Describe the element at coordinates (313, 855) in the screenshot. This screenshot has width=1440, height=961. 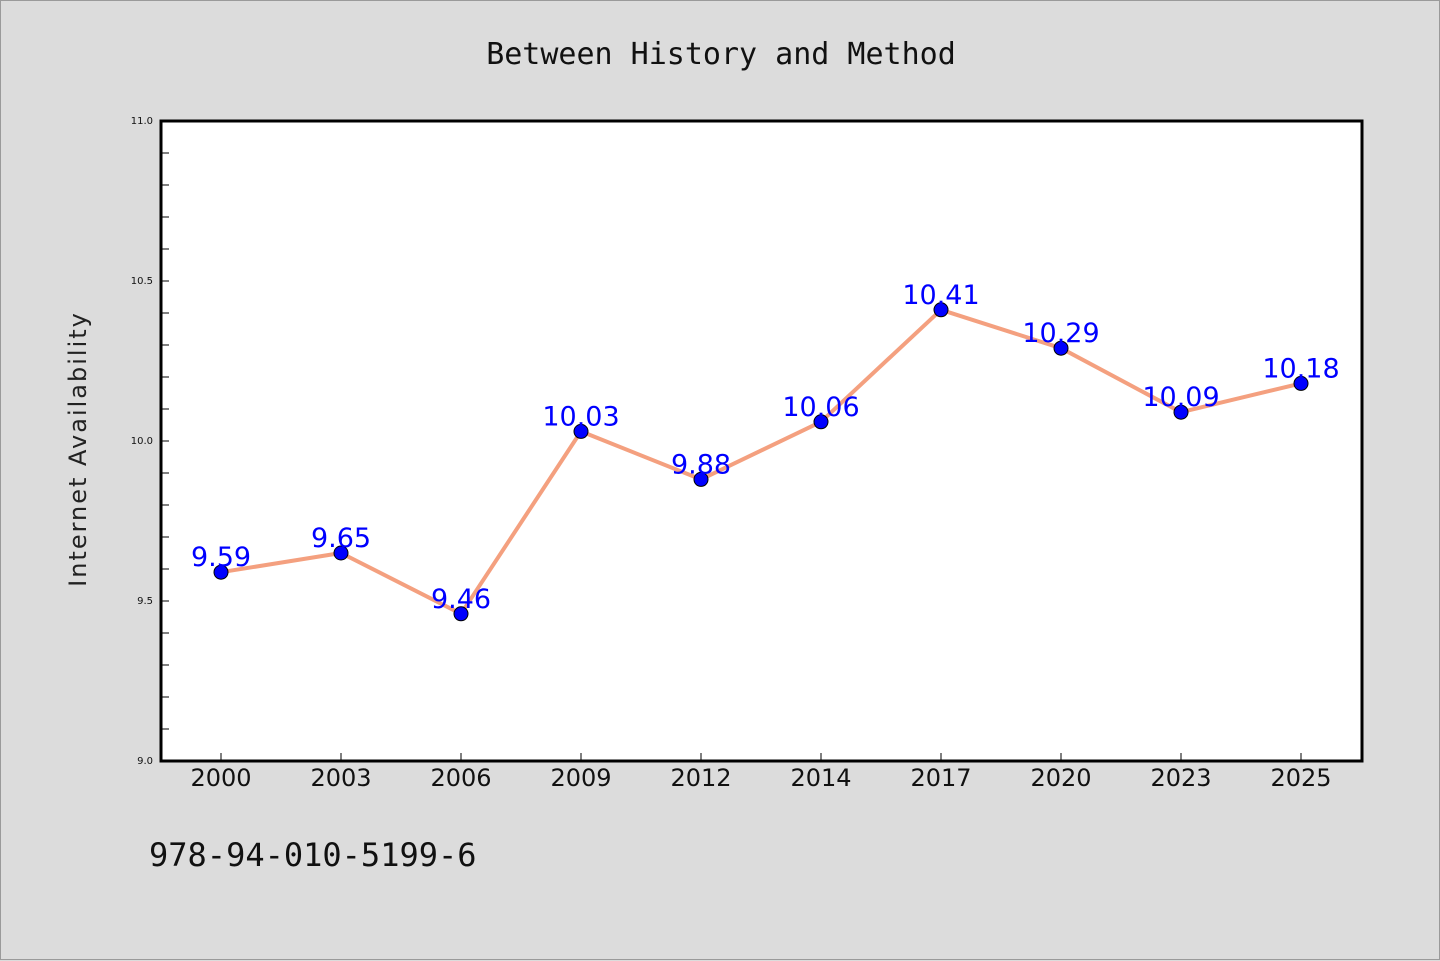
I see `isbn-text: 978-94-010-5199-6` at that location.